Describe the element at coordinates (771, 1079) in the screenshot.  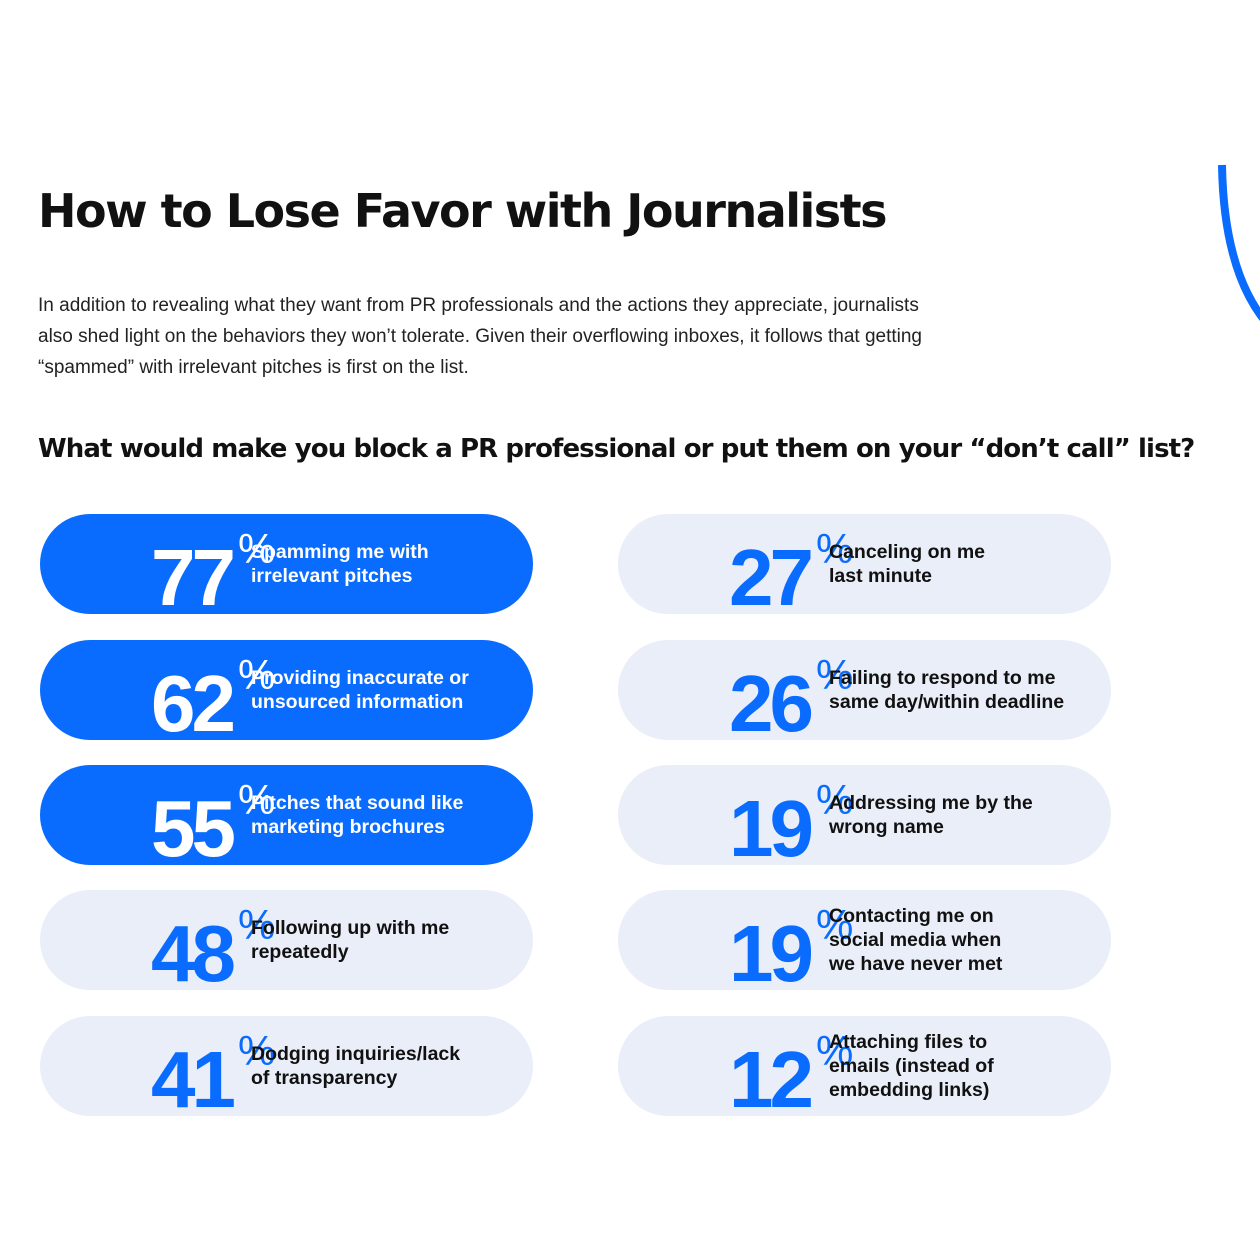
I see `stat-value: 12` at that location.